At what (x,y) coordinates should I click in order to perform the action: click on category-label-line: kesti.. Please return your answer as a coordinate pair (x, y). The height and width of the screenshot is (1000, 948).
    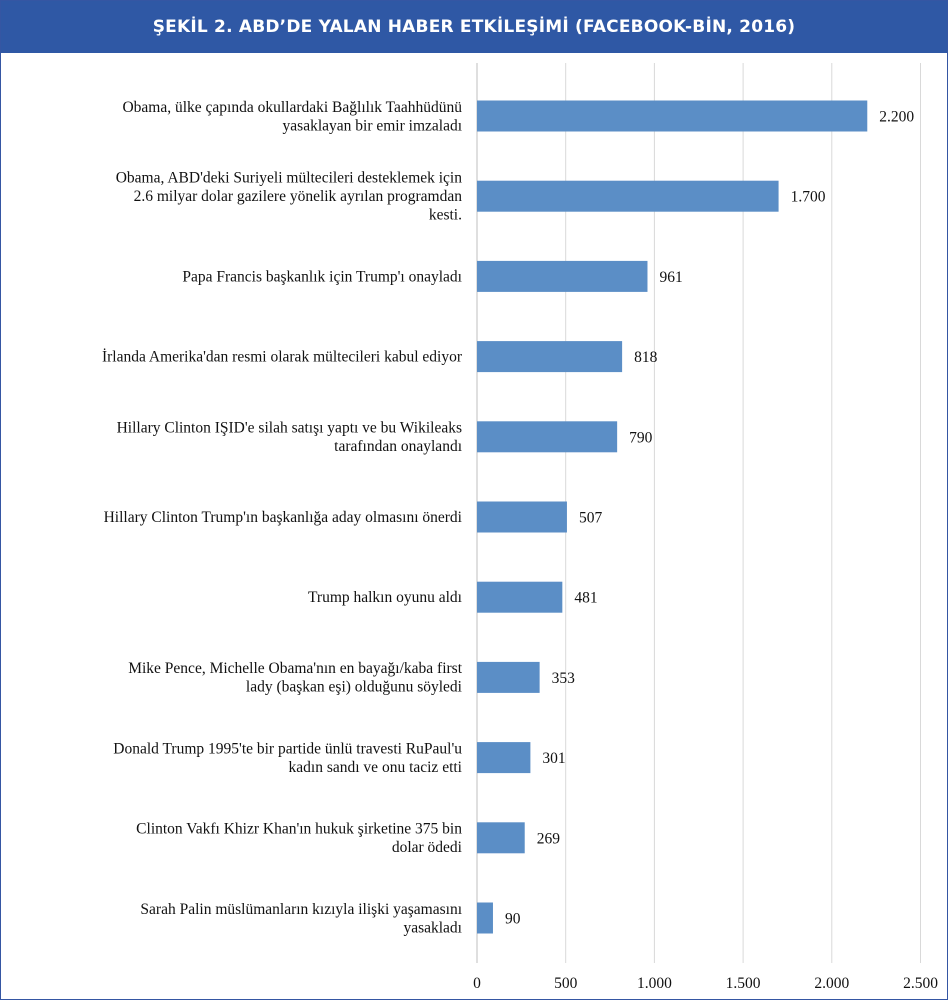
    Looking at the image, I should click on (445, 215).